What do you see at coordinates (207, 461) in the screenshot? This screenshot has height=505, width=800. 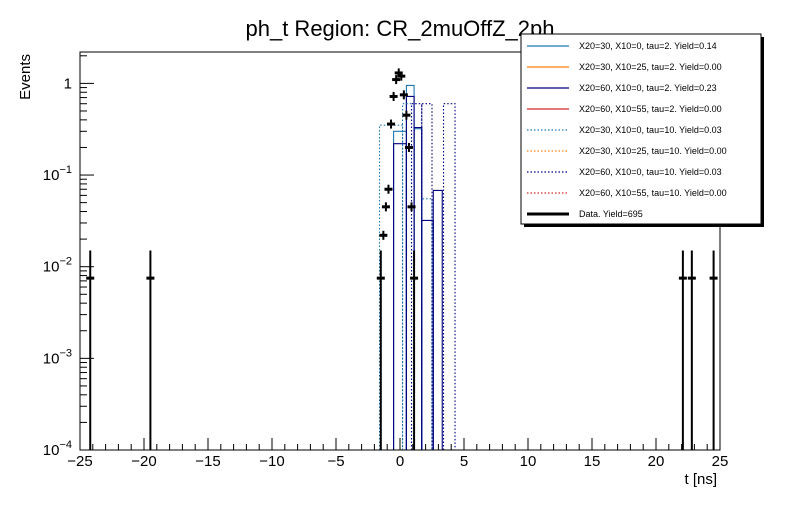 I see `x-tick-label: −15` at bounding box center [207, 461].